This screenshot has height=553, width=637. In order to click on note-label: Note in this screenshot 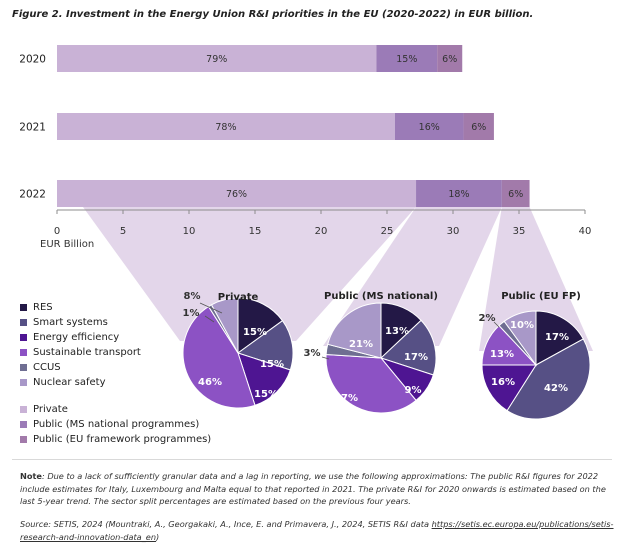, I will do `click(31, 476)`.